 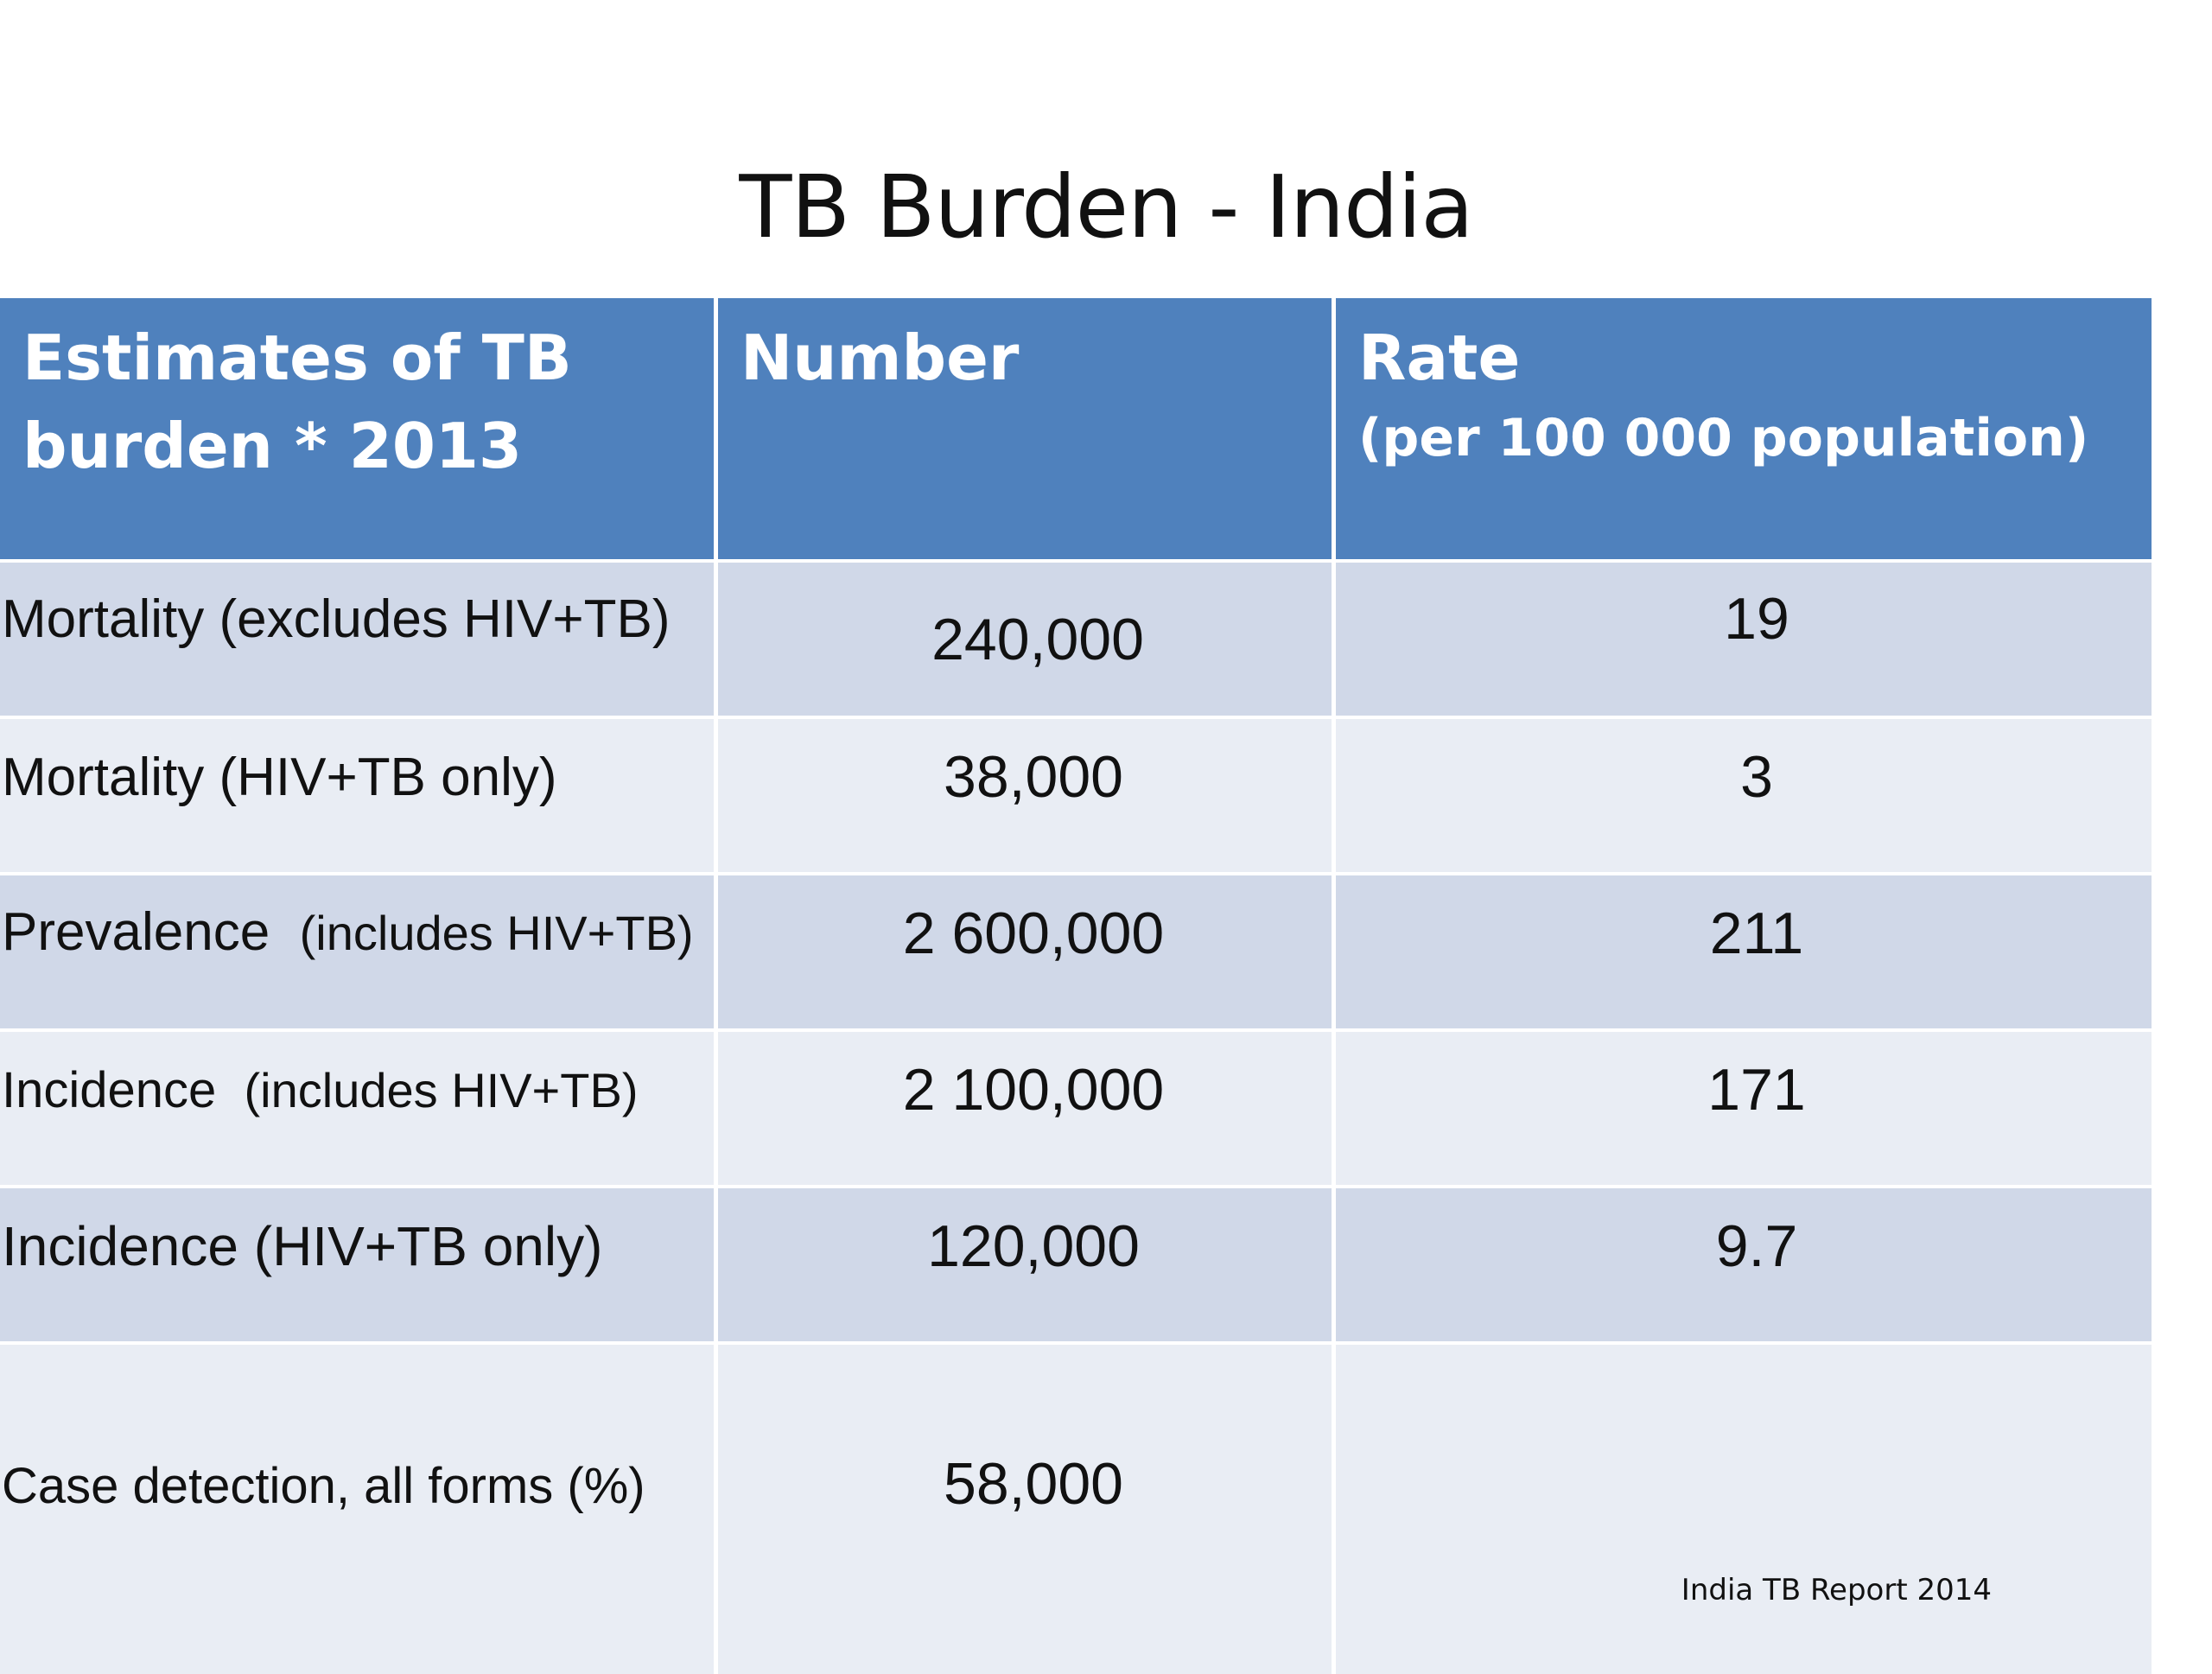 What do you see at coordinates (880, 357) in the screenshot?
I see `header-number-label: Number` at bounding box center [880, 357].